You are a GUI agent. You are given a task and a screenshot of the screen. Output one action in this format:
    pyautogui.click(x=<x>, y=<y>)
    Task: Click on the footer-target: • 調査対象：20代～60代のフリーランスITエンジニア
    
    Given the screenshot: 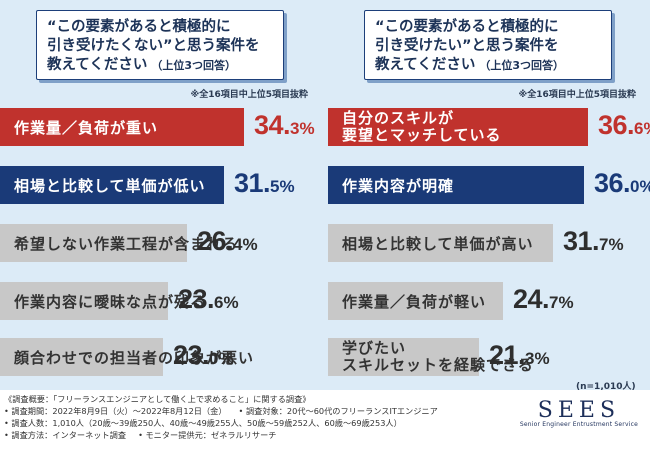 What is the action you would take?
    pyautogui.click(x=338, y=411)
    